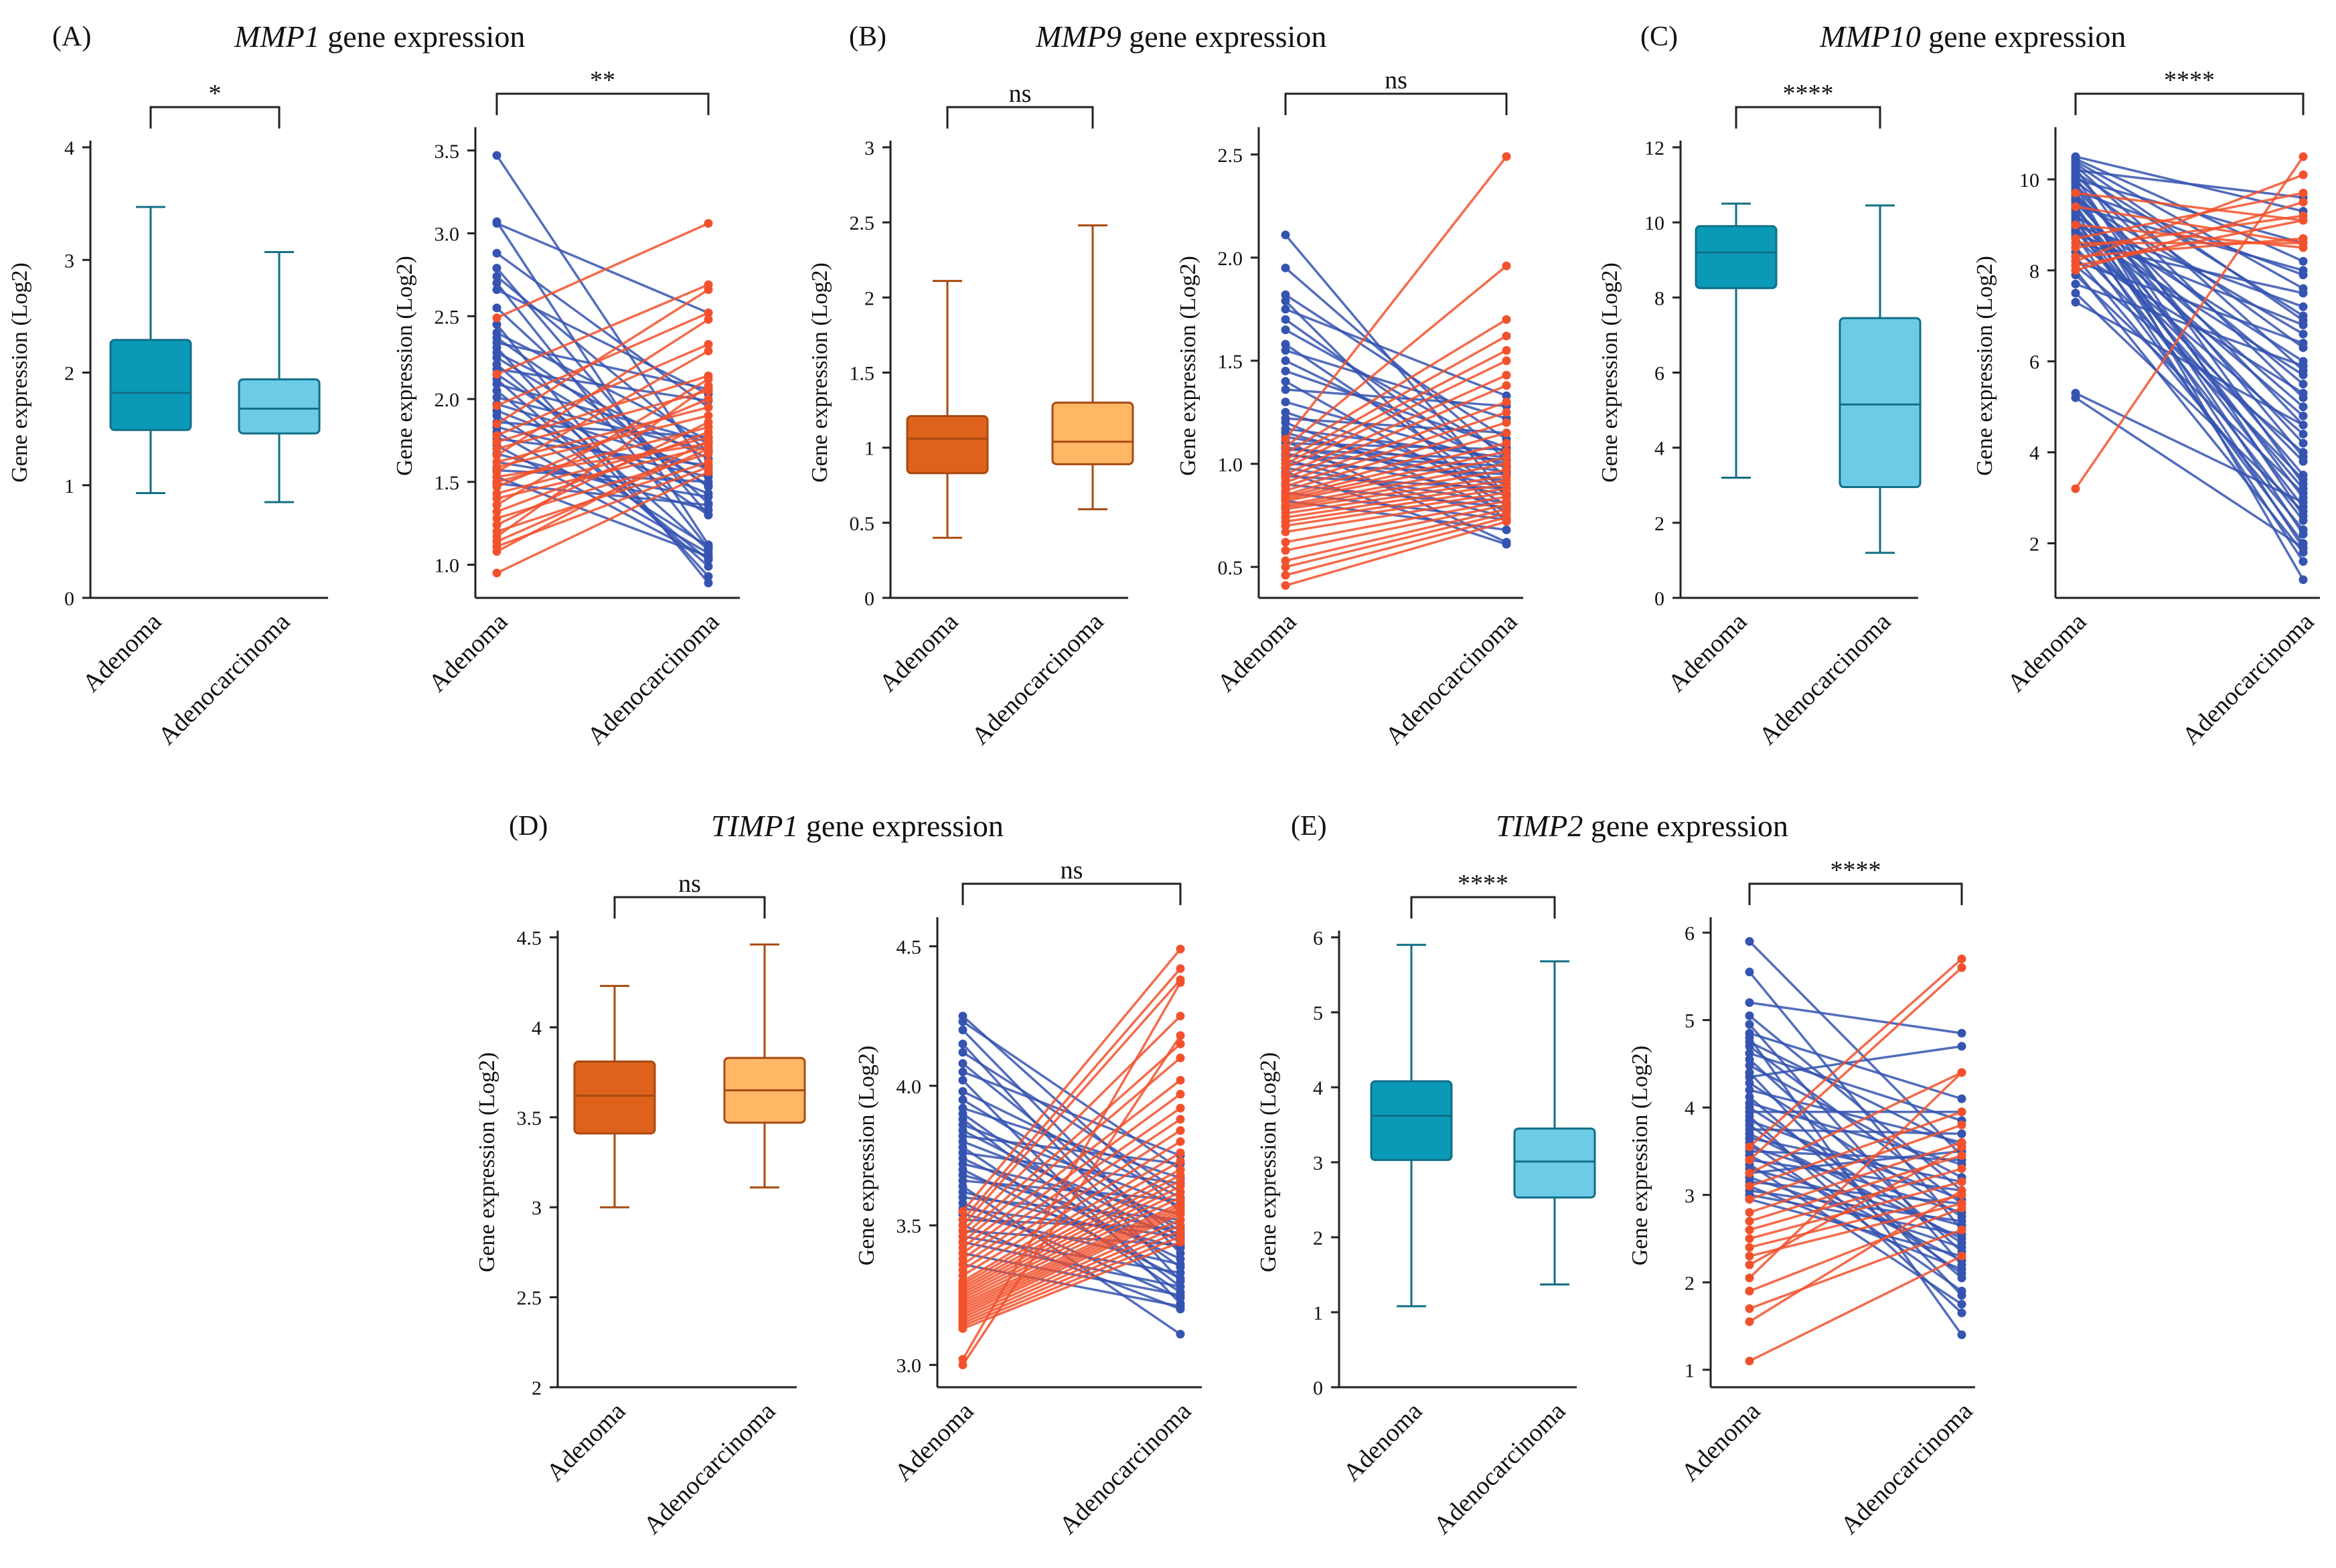 The image size is (2336, 1568). What do you see at coordinates (1318, 1013) in the screenshot?
I see `y-tick-label: 5` at bounding box center [1318, 1013].